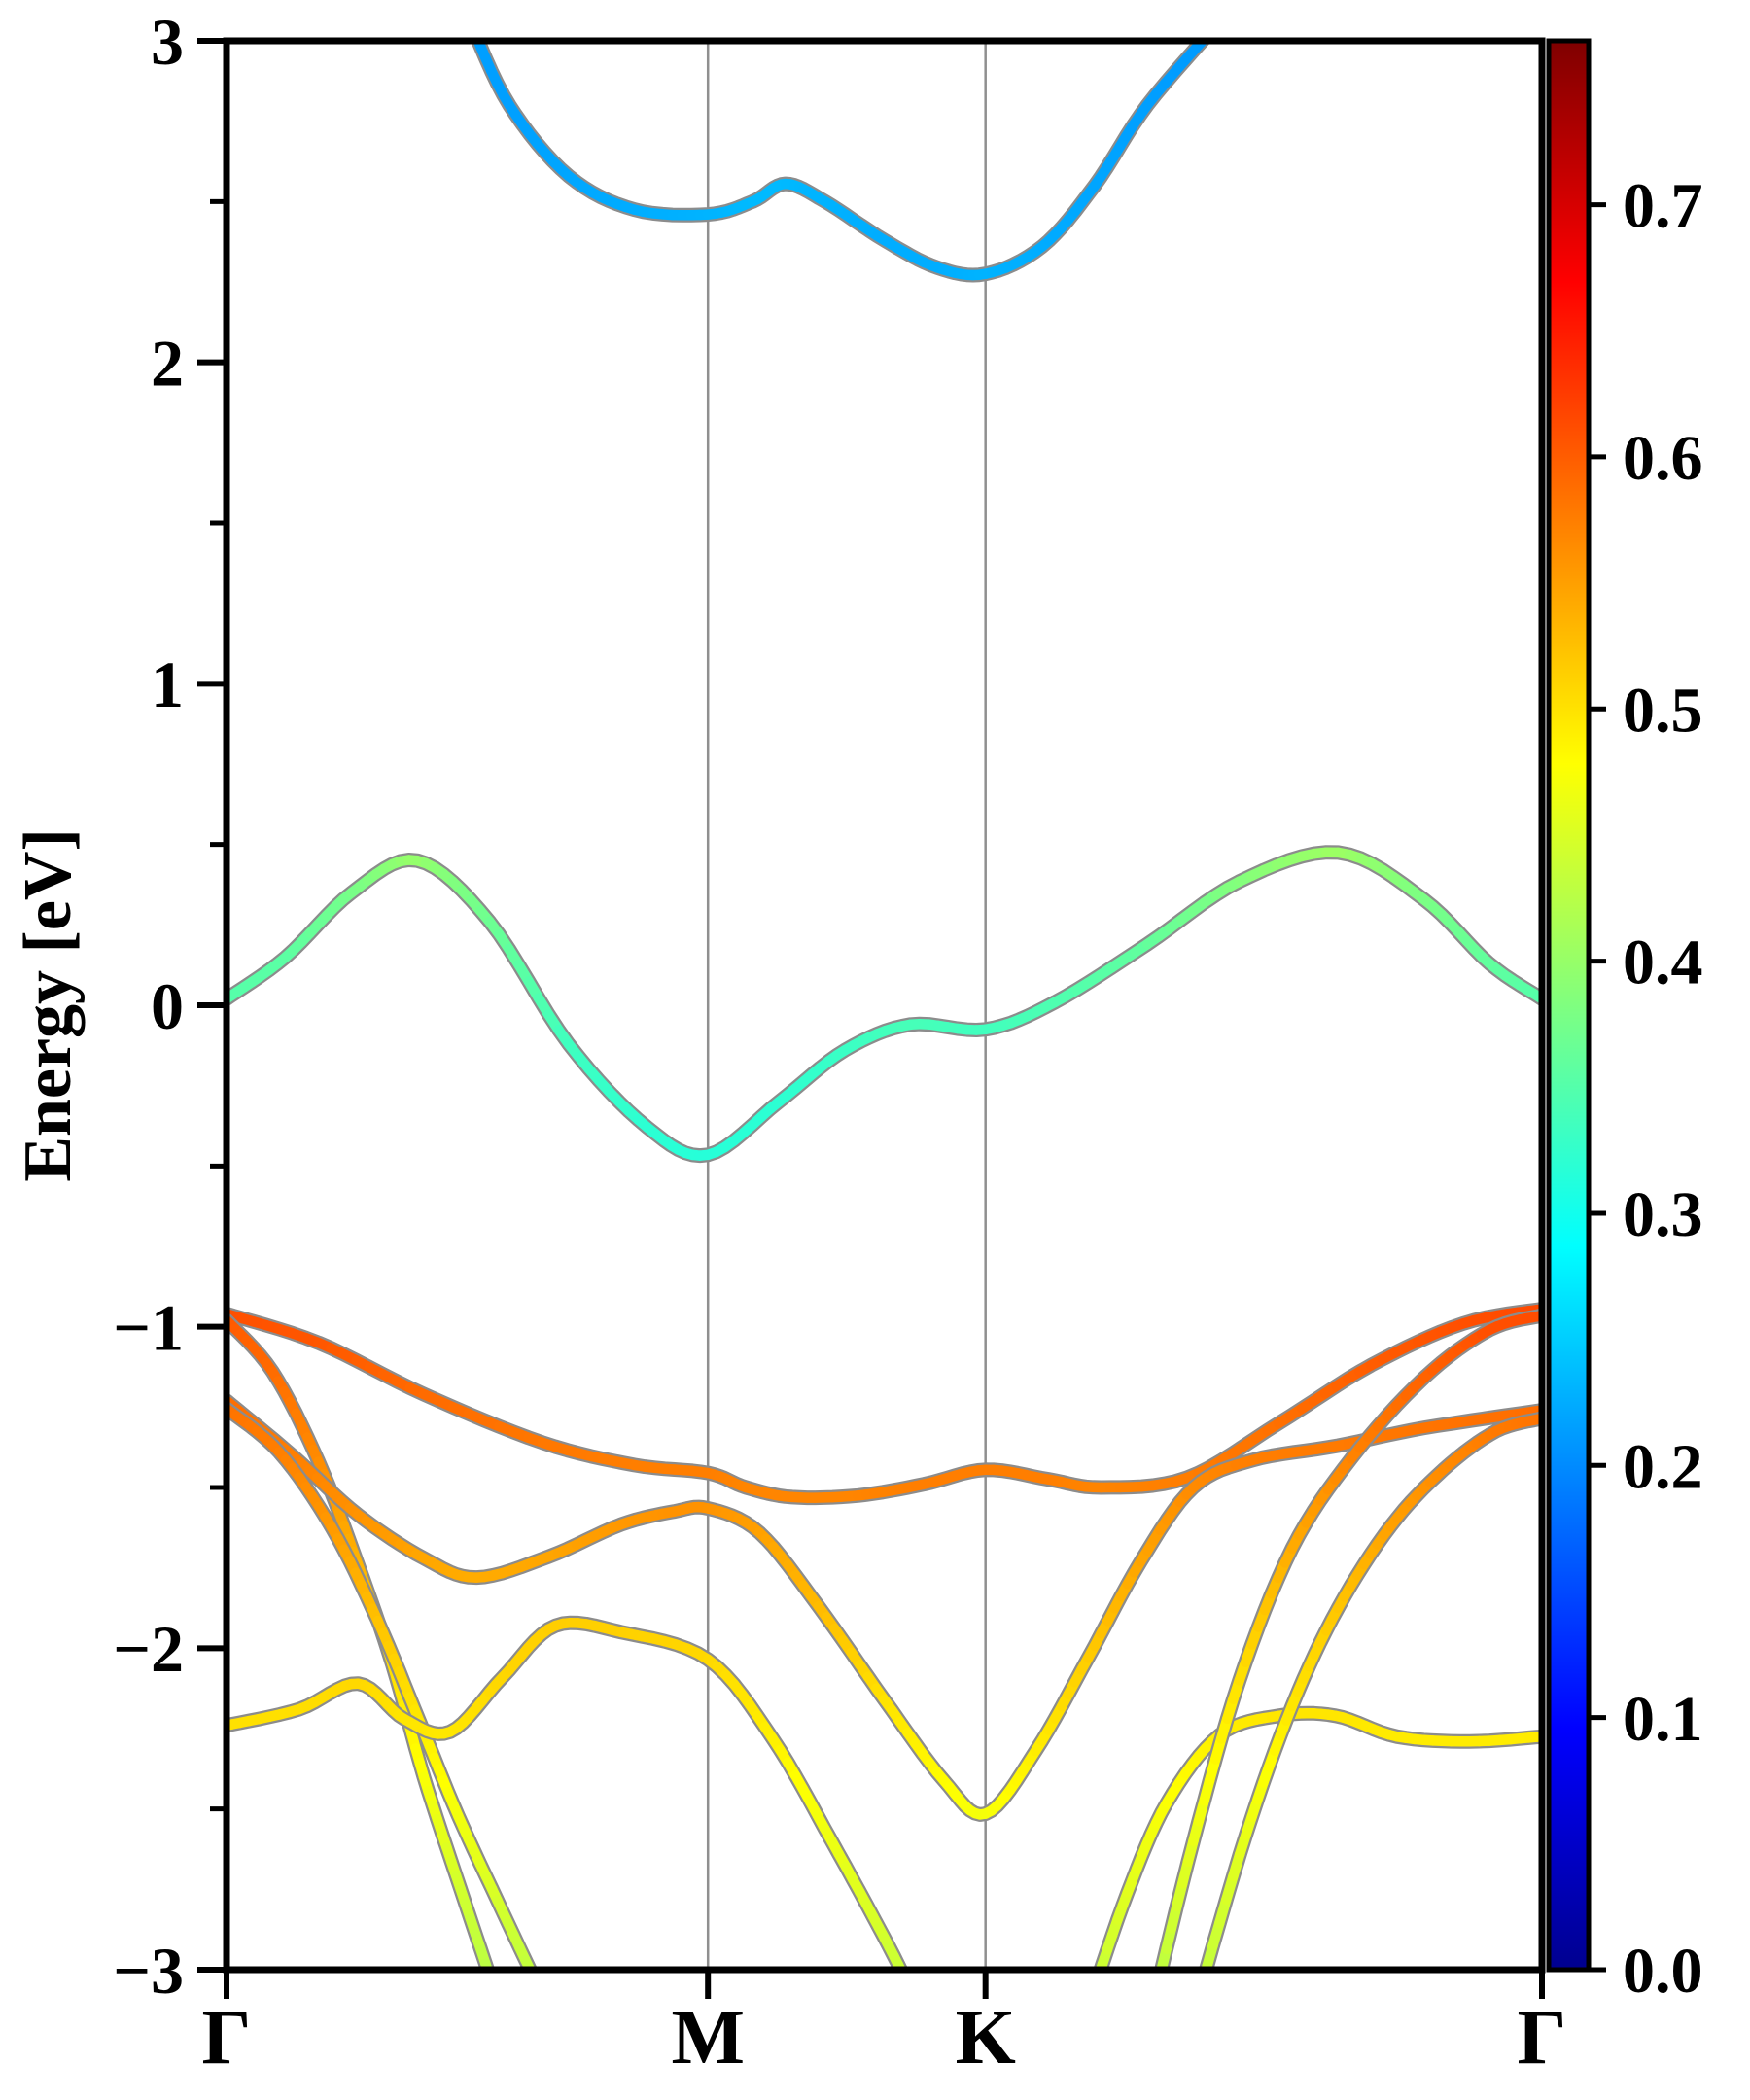 The image size is (1750, 2100). What do you see at coordinates (570, 1805) in the screenshot?
I see `band-valence-flat-left` at bounding box center [570, 1805].